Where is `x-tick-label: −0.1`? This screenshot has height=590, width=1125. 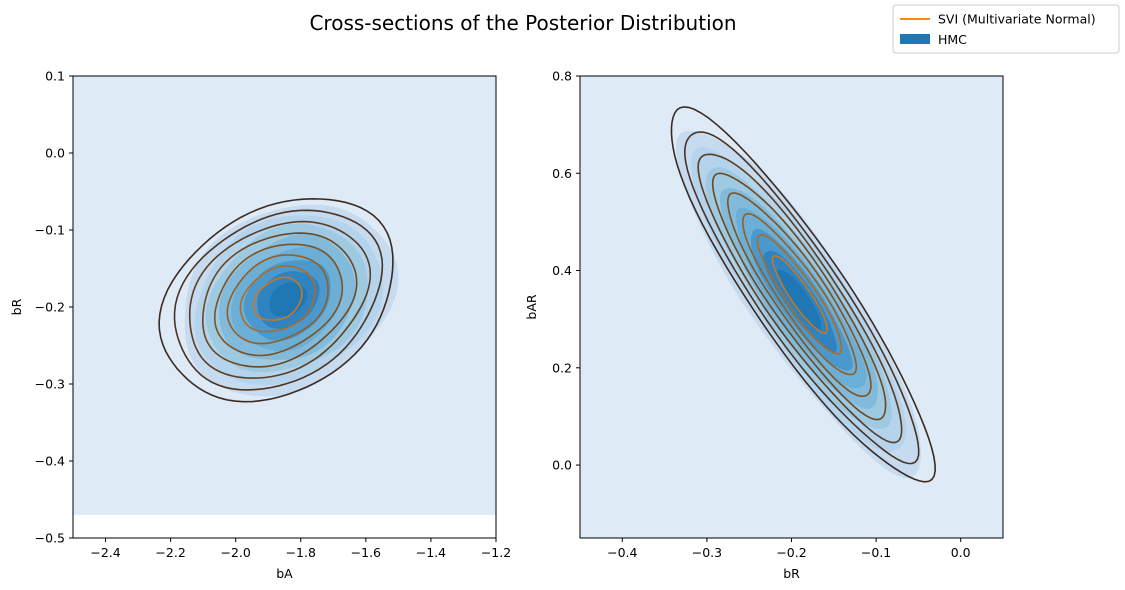
x-tick-label: −0.1 is located at coordinates (876, 552).